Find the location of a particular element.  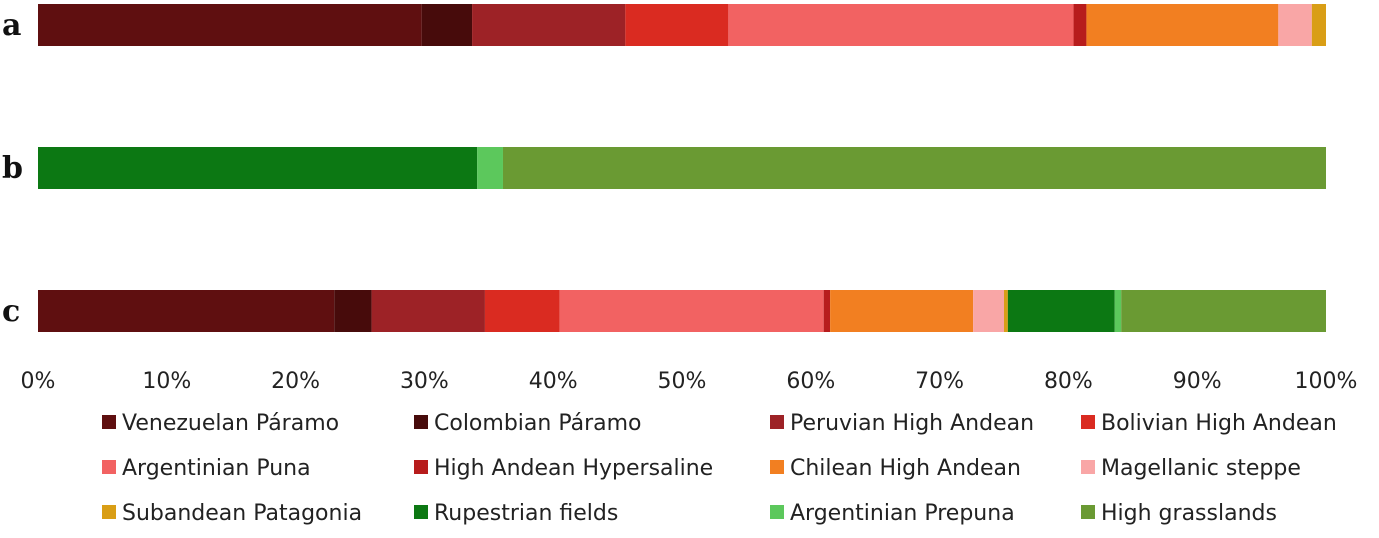

x-tick-label: 30% is located at coordinates (424, 381).